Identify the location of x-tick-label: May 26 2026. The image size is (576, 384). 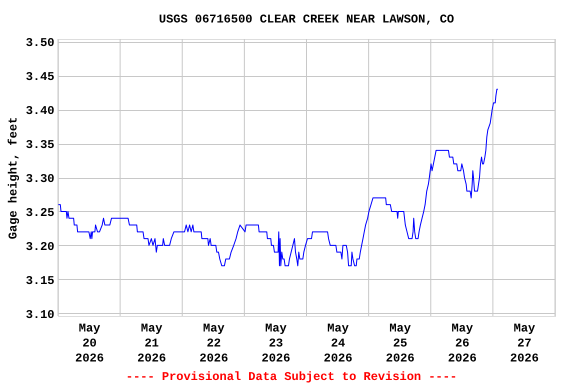
(462, 344).